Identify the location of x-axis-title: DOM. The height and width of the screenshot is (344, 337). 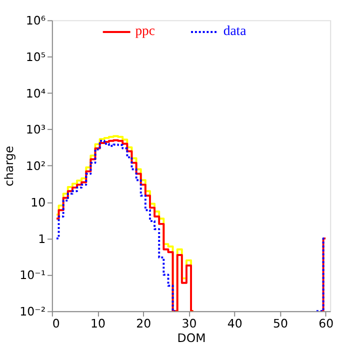
(191, 337).